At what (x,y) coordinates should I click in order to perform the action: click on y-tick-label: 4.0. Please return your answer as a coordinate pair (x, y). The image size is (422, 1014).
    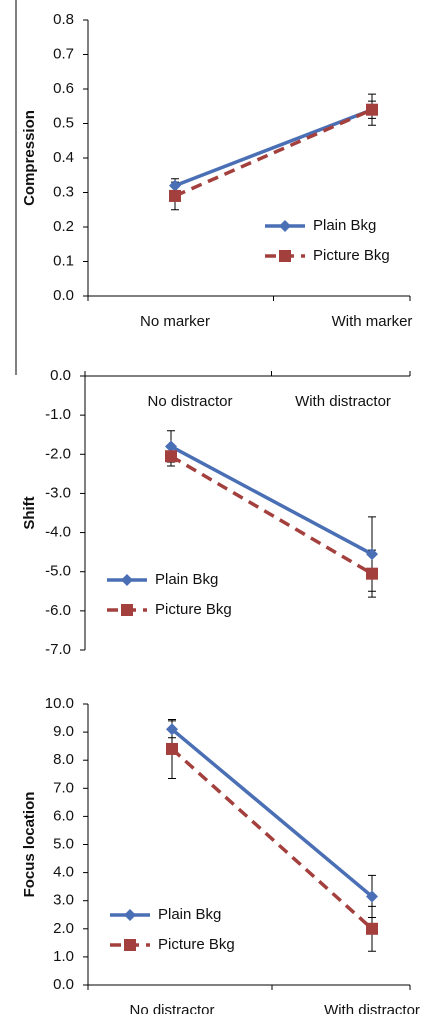
    Looking at the image, I should click on (63, 872).